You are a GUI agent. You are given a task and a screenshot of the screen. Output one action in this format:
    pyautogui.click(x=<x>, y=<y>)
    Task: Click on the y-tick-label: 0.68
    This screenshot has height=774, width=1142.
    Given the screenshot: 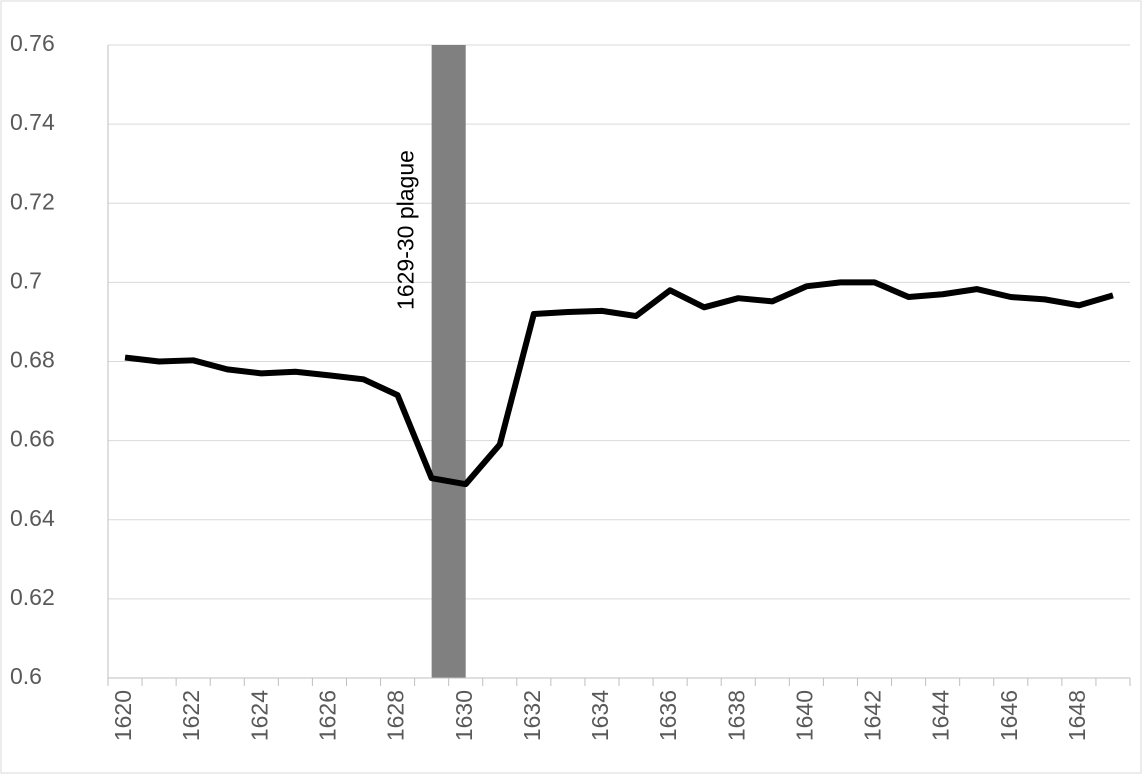 What is the action you would take?
    pyautogui.click(x=32, y=360)
    